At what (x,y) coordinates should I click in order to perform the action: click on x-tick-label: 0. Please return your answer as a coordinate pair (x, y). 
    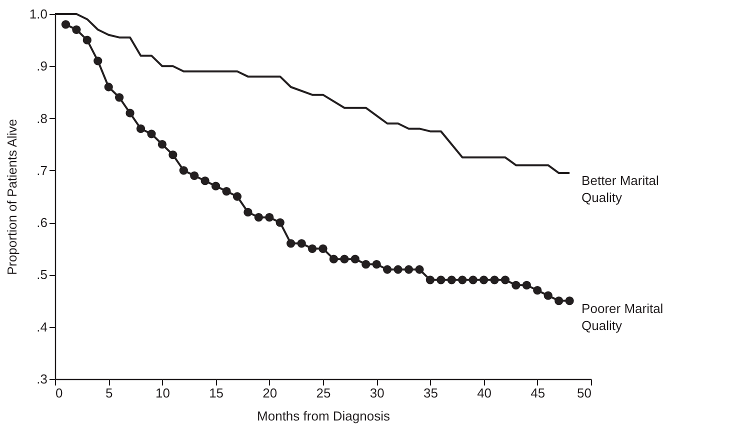
    Looking at the image, I should click on (59, 393).